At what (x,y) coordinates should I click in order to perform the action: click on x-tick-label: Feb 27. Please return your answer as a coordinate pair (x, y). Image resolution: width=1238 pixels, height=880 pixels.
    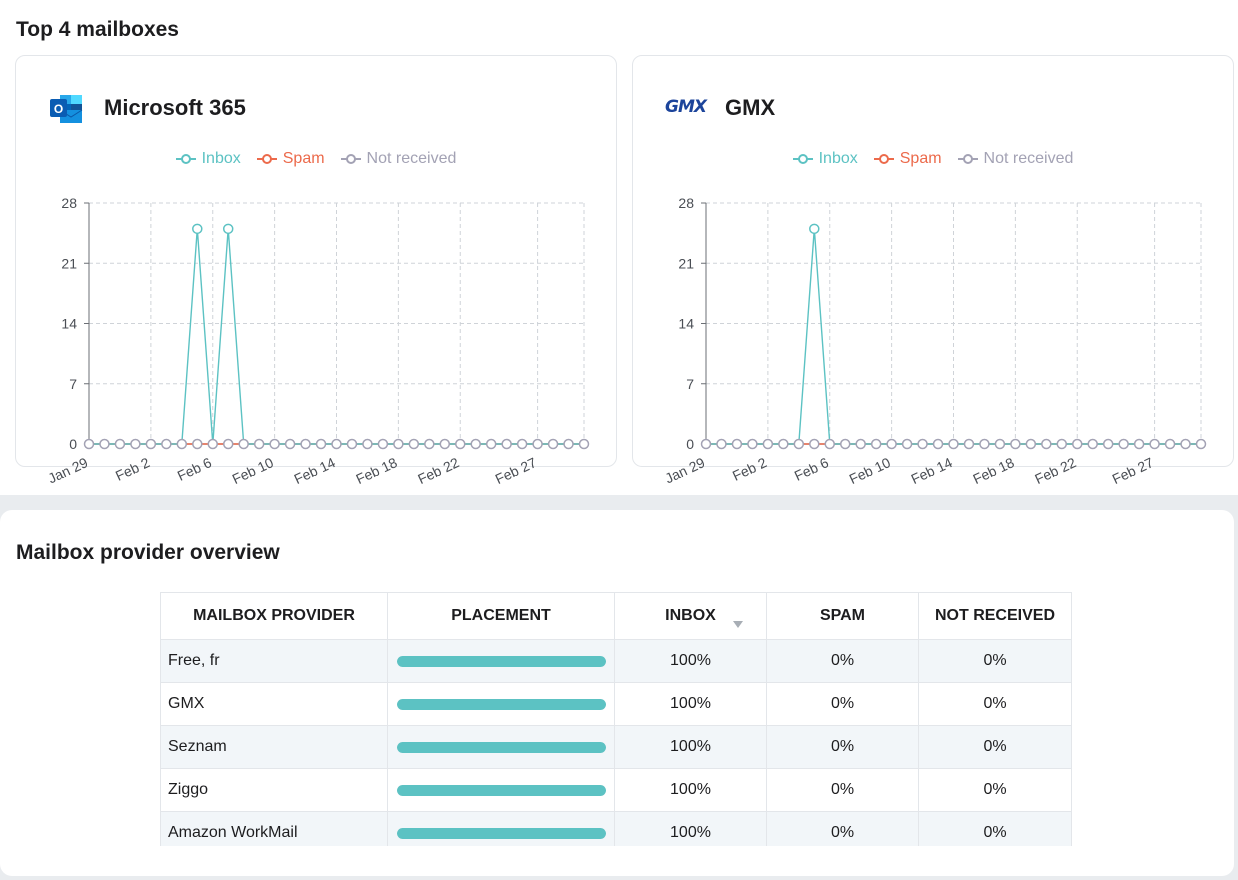
    Looking at the image, I should click on (1133, 470).